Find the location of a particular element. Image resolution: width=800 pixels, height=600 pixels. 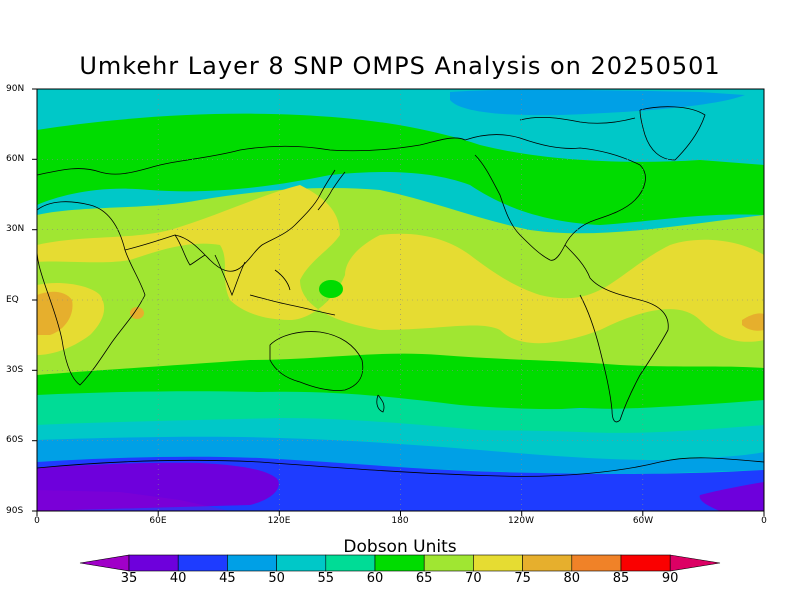

colorbar-label: 90 is located at coordinates (670, 578).